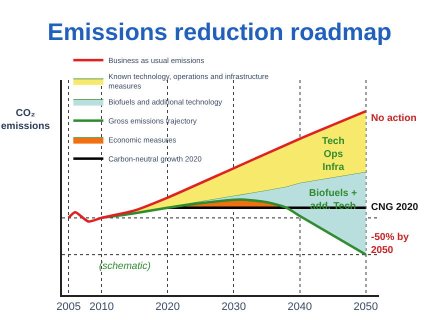 The height and width of the screenshot is (329, 439). I want to click on x-tick-label: 2005, so click(68, 306).